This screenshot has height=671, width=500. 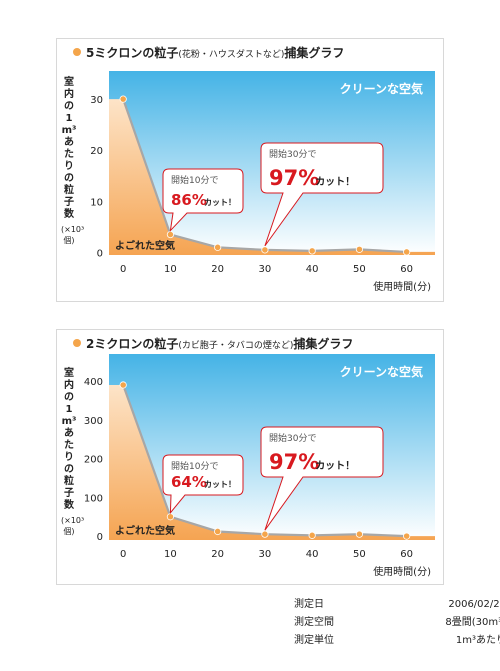 I want to click on y-axis-label-char: あ, so click(x=69, y=433).